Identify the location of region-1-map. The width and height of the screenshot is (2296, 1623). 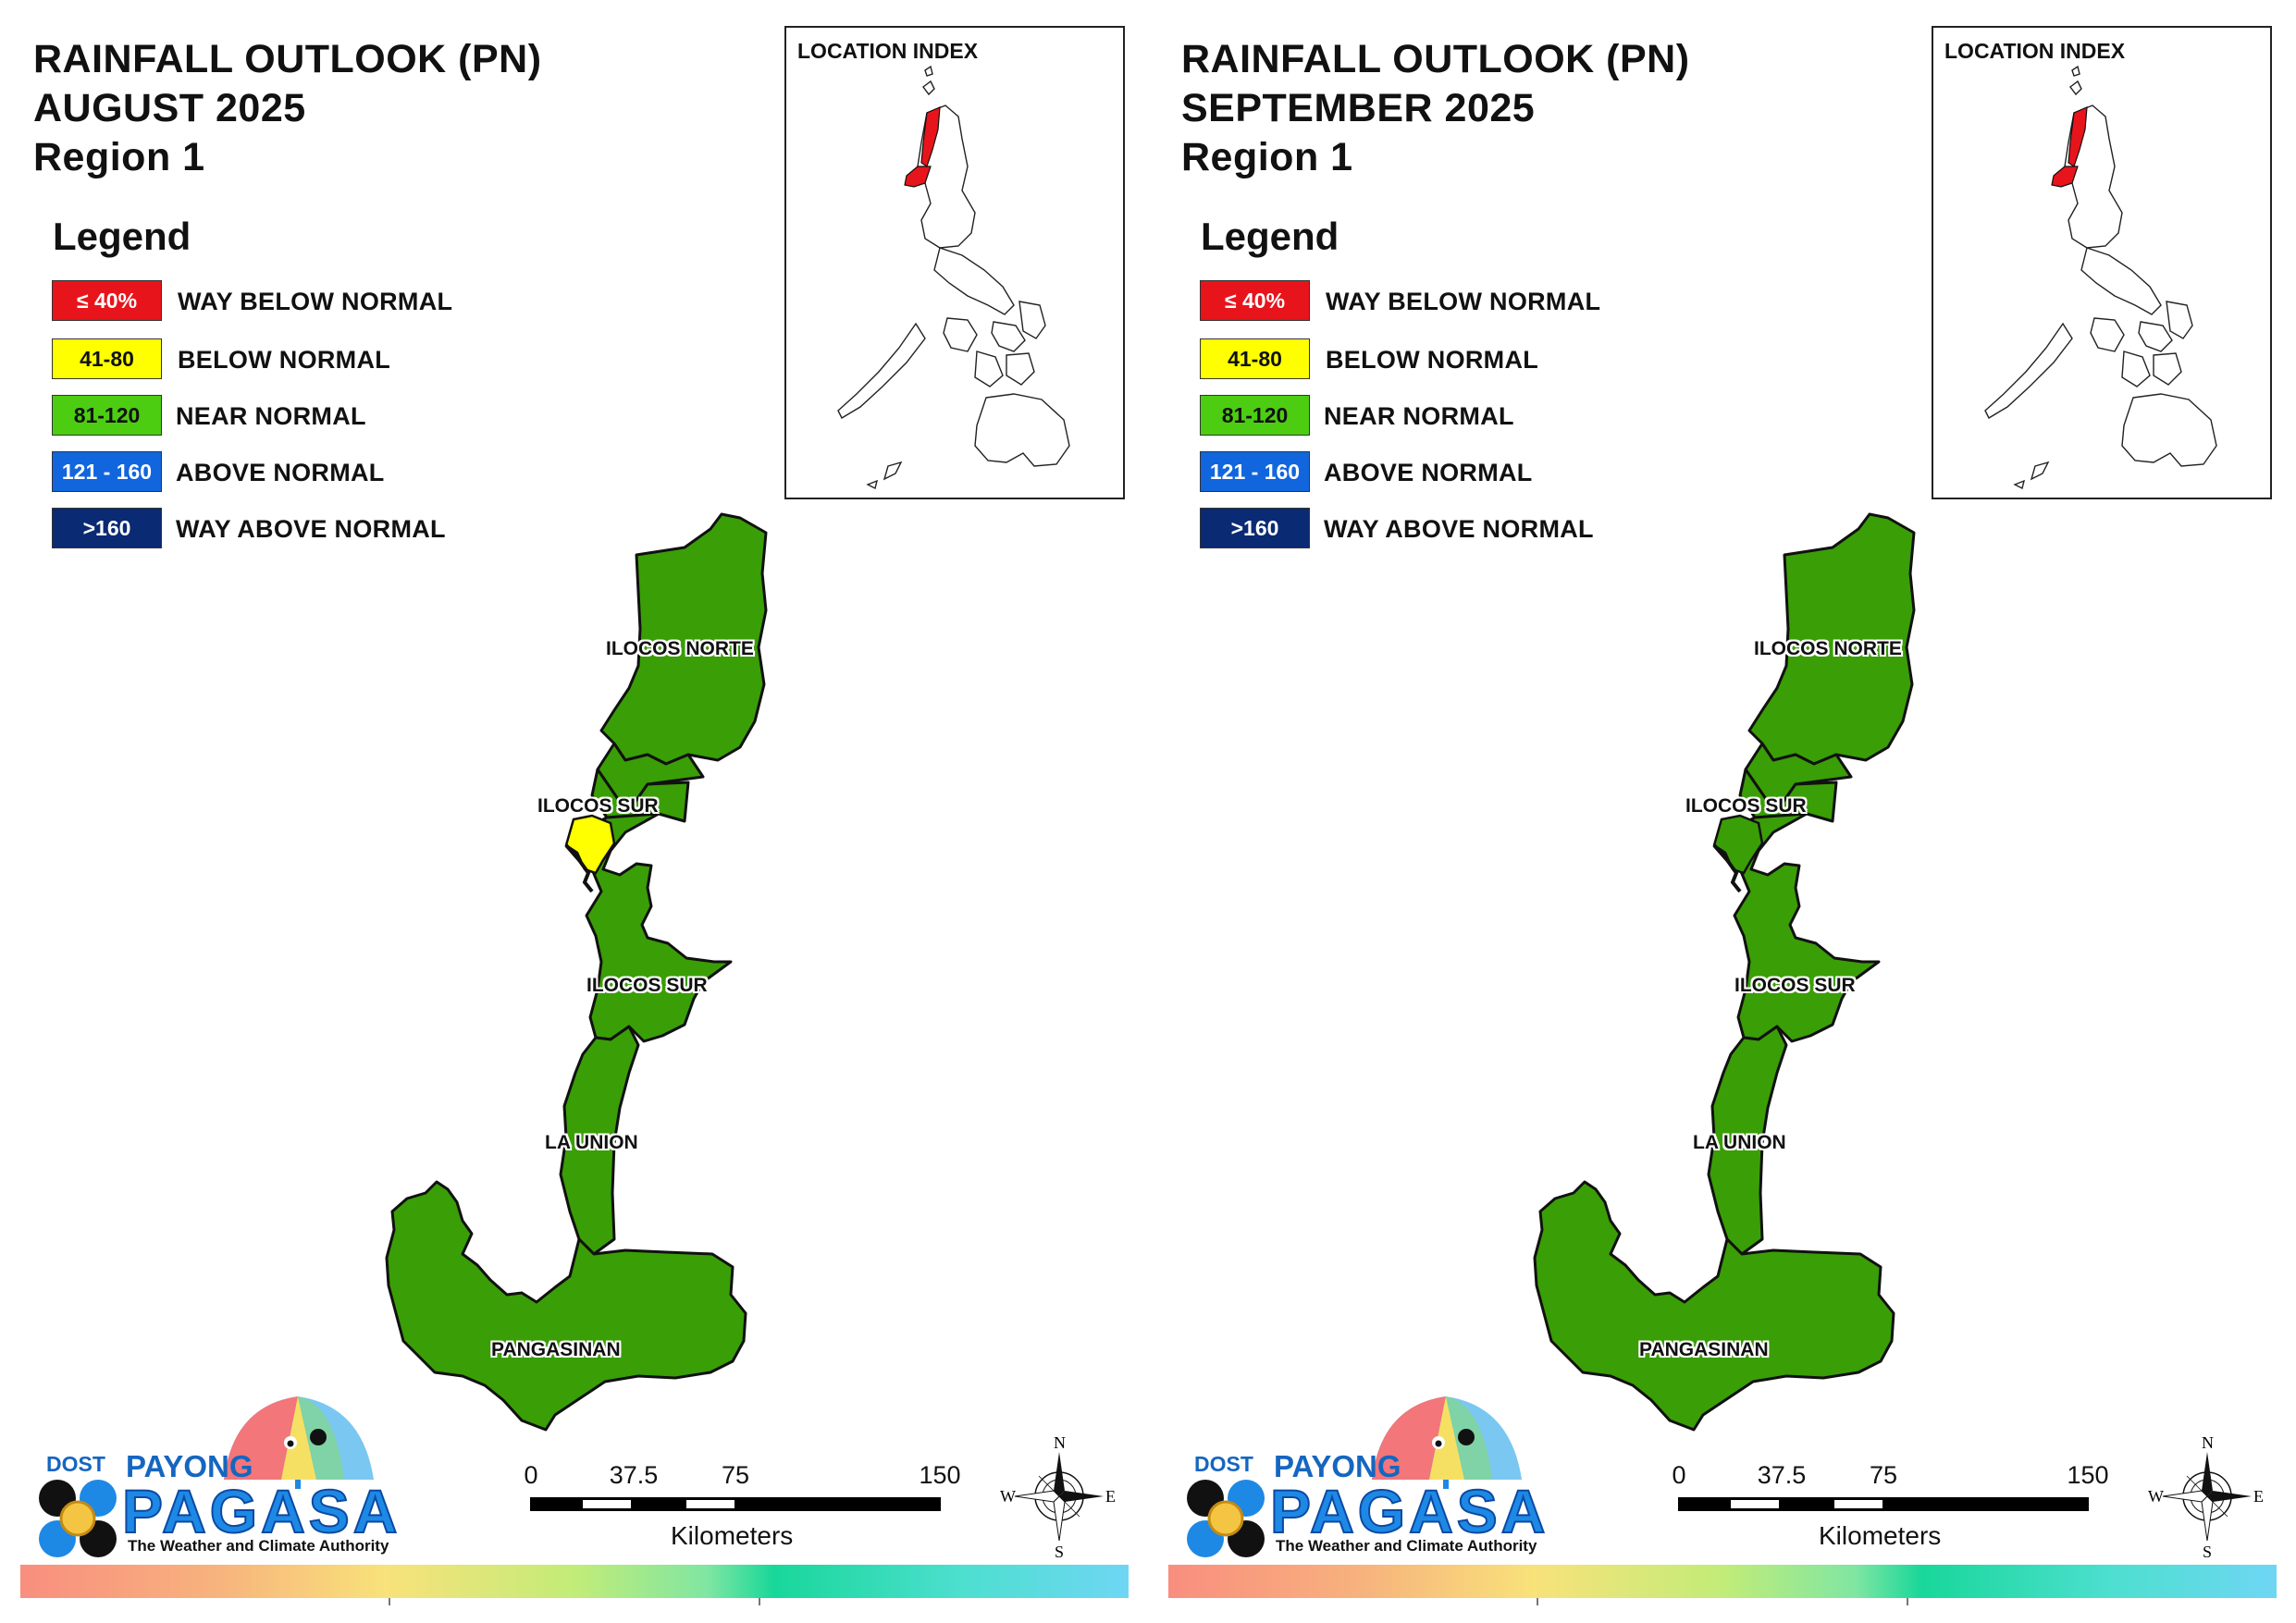
(1724, 972).